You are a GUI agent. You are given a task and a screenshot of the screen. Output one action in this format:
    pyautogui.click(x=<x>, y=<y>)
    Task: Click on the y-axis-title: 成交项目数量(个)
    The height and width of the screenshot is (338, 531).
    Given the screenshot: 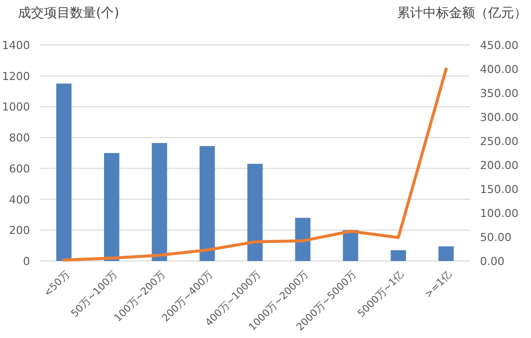 What is the action you would take?
    pyautogui.click(x=69, y=13)
    